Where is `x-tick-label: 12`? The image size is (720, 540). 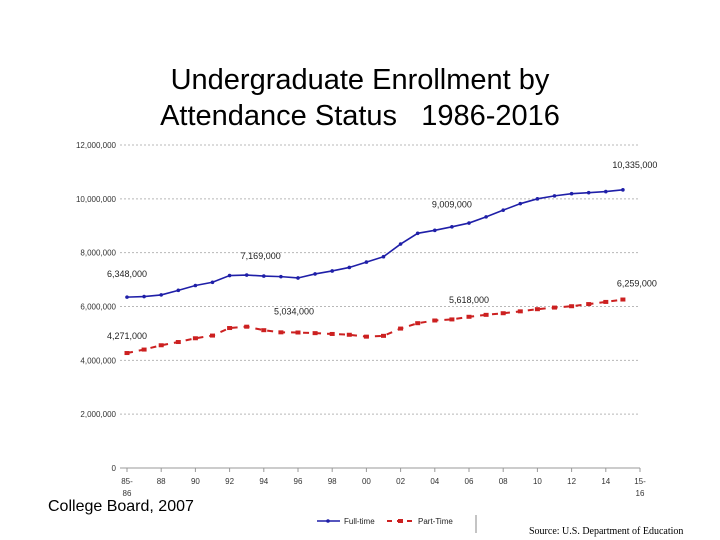 x-tick-label: 12 is located at coordinates (571, 481).